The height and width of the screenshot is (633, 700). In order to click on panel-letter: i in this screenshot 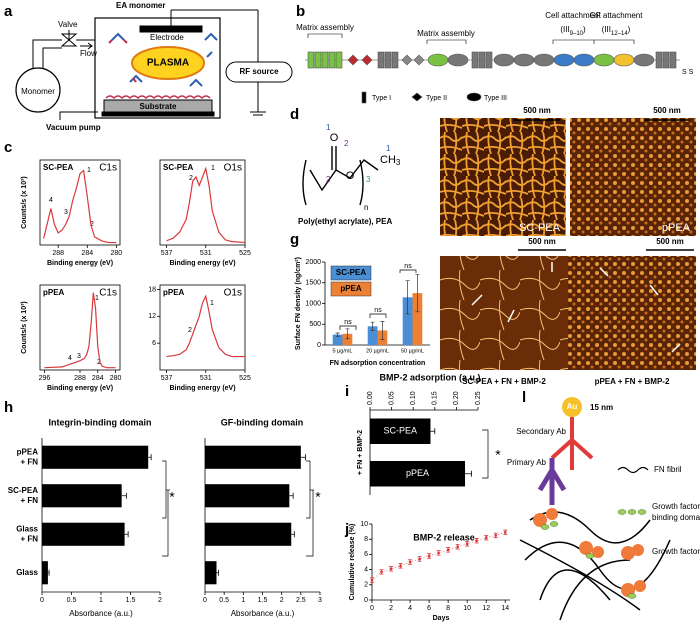, I will do `click(347, 391)`.